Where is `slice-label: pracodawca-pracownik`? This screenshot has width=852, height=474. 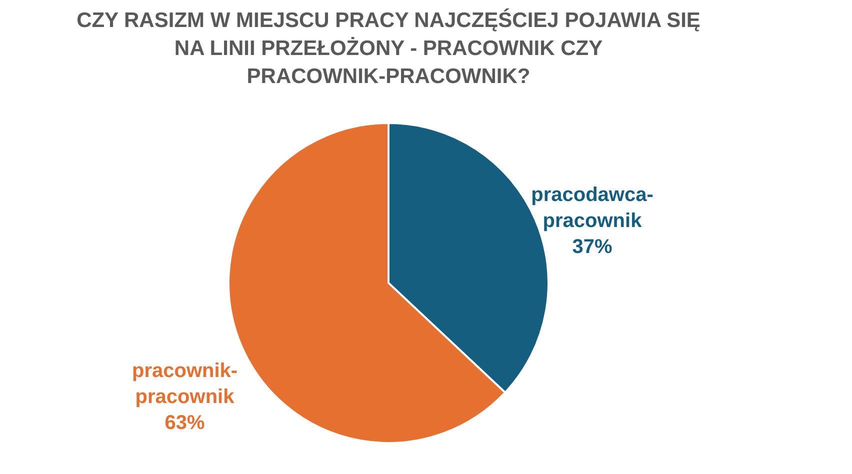 slice-label: pracodawca-pracownik is located at coordinates (592, 208).